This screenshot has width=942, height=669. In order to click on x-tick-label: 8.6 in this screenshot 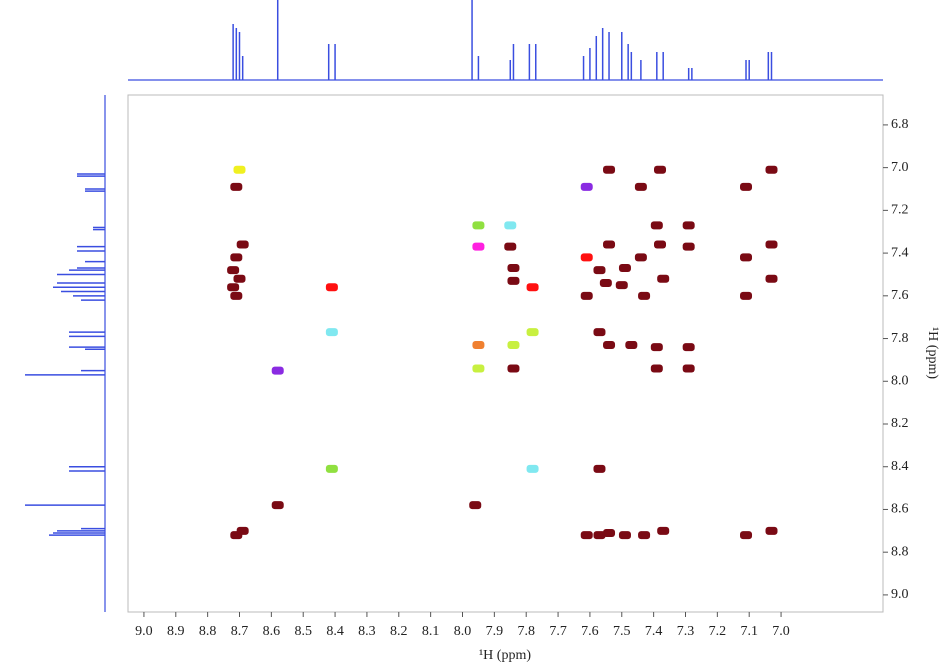, I will do `click(272, 631)`.